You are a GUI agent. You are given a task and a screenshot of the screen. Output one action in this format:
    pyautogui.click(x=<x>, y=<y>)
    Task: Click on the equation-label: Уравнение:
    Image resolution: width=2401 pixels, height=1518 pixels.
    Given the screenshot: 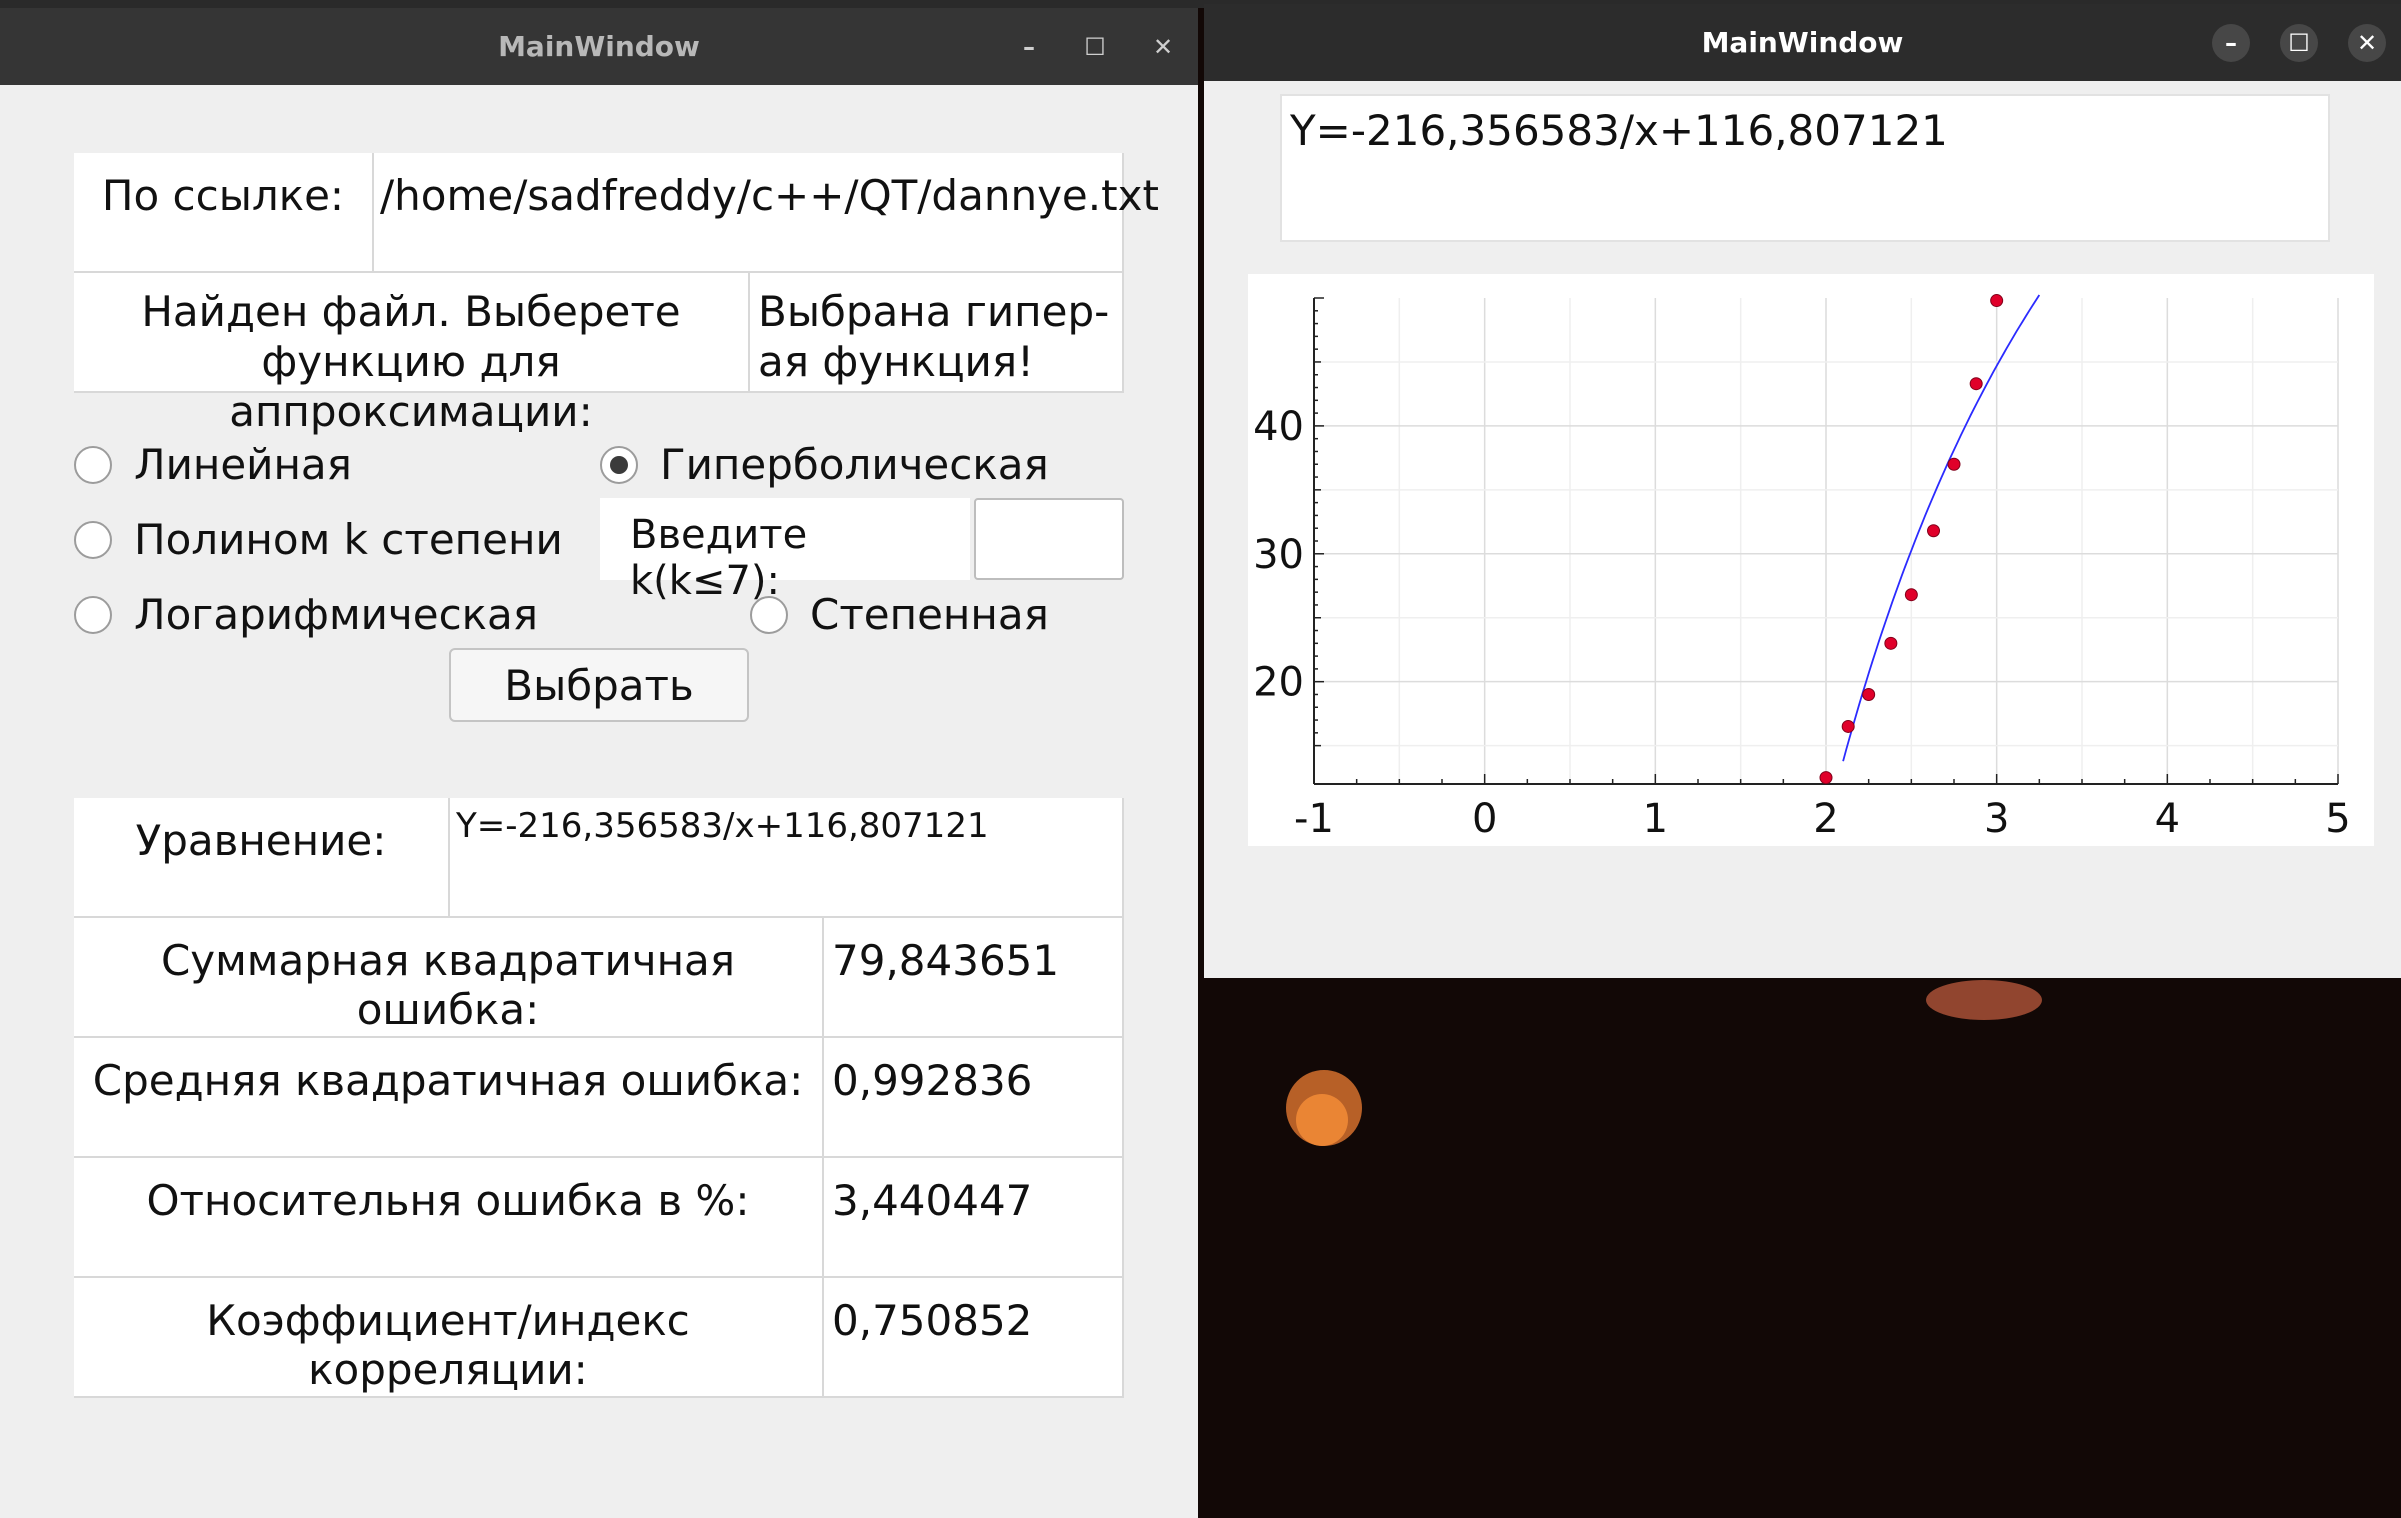 What is the action you would take?
    pyautogui.click(x=262, y=858)
    